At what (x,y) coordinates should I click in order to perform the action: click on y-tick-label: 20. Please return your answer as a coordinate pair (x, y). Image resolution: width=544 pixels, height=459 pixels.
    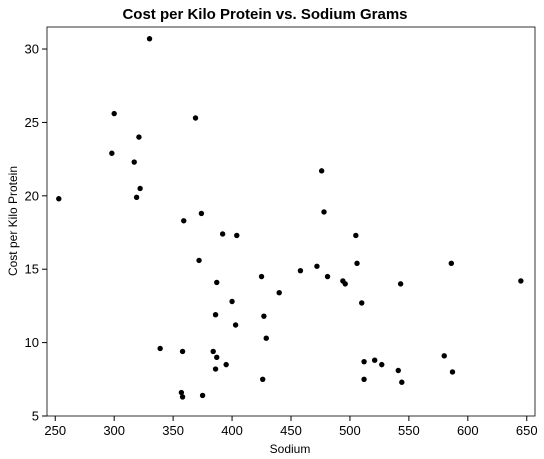
    Looking at the image, I should click on (32, 195).